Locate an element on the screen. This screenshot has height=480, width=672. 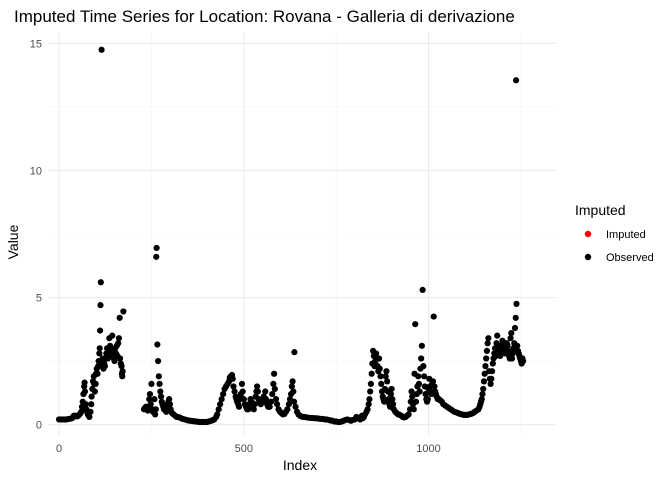
legend-title: Imputed is located at coordinates (600, 210).